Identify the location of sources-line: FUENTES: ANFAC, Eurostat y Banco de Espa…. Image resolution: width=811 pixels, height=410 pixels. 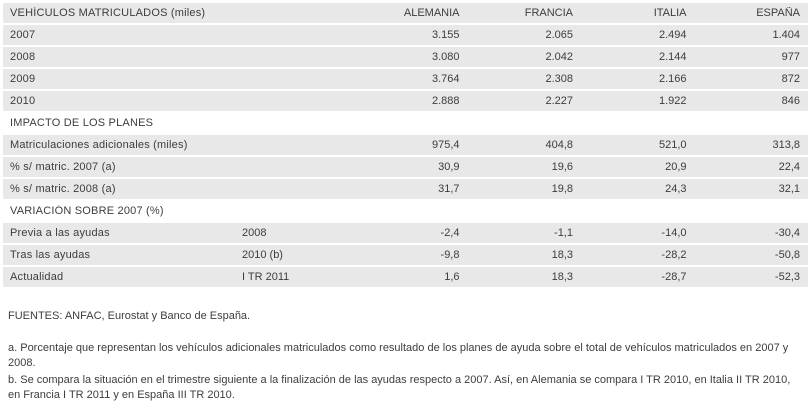
(129, 316).